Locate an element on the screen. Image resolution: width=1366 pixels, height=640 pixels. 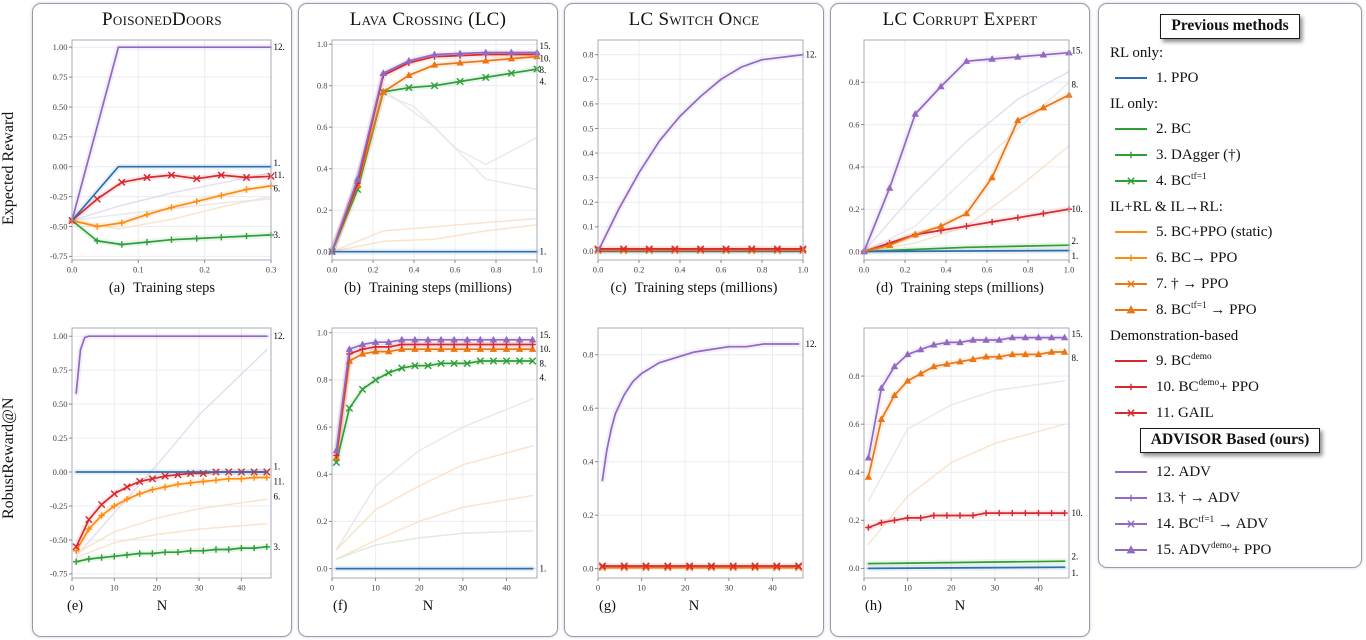
caption-h: (h) N is located at coordinates (960, 606).